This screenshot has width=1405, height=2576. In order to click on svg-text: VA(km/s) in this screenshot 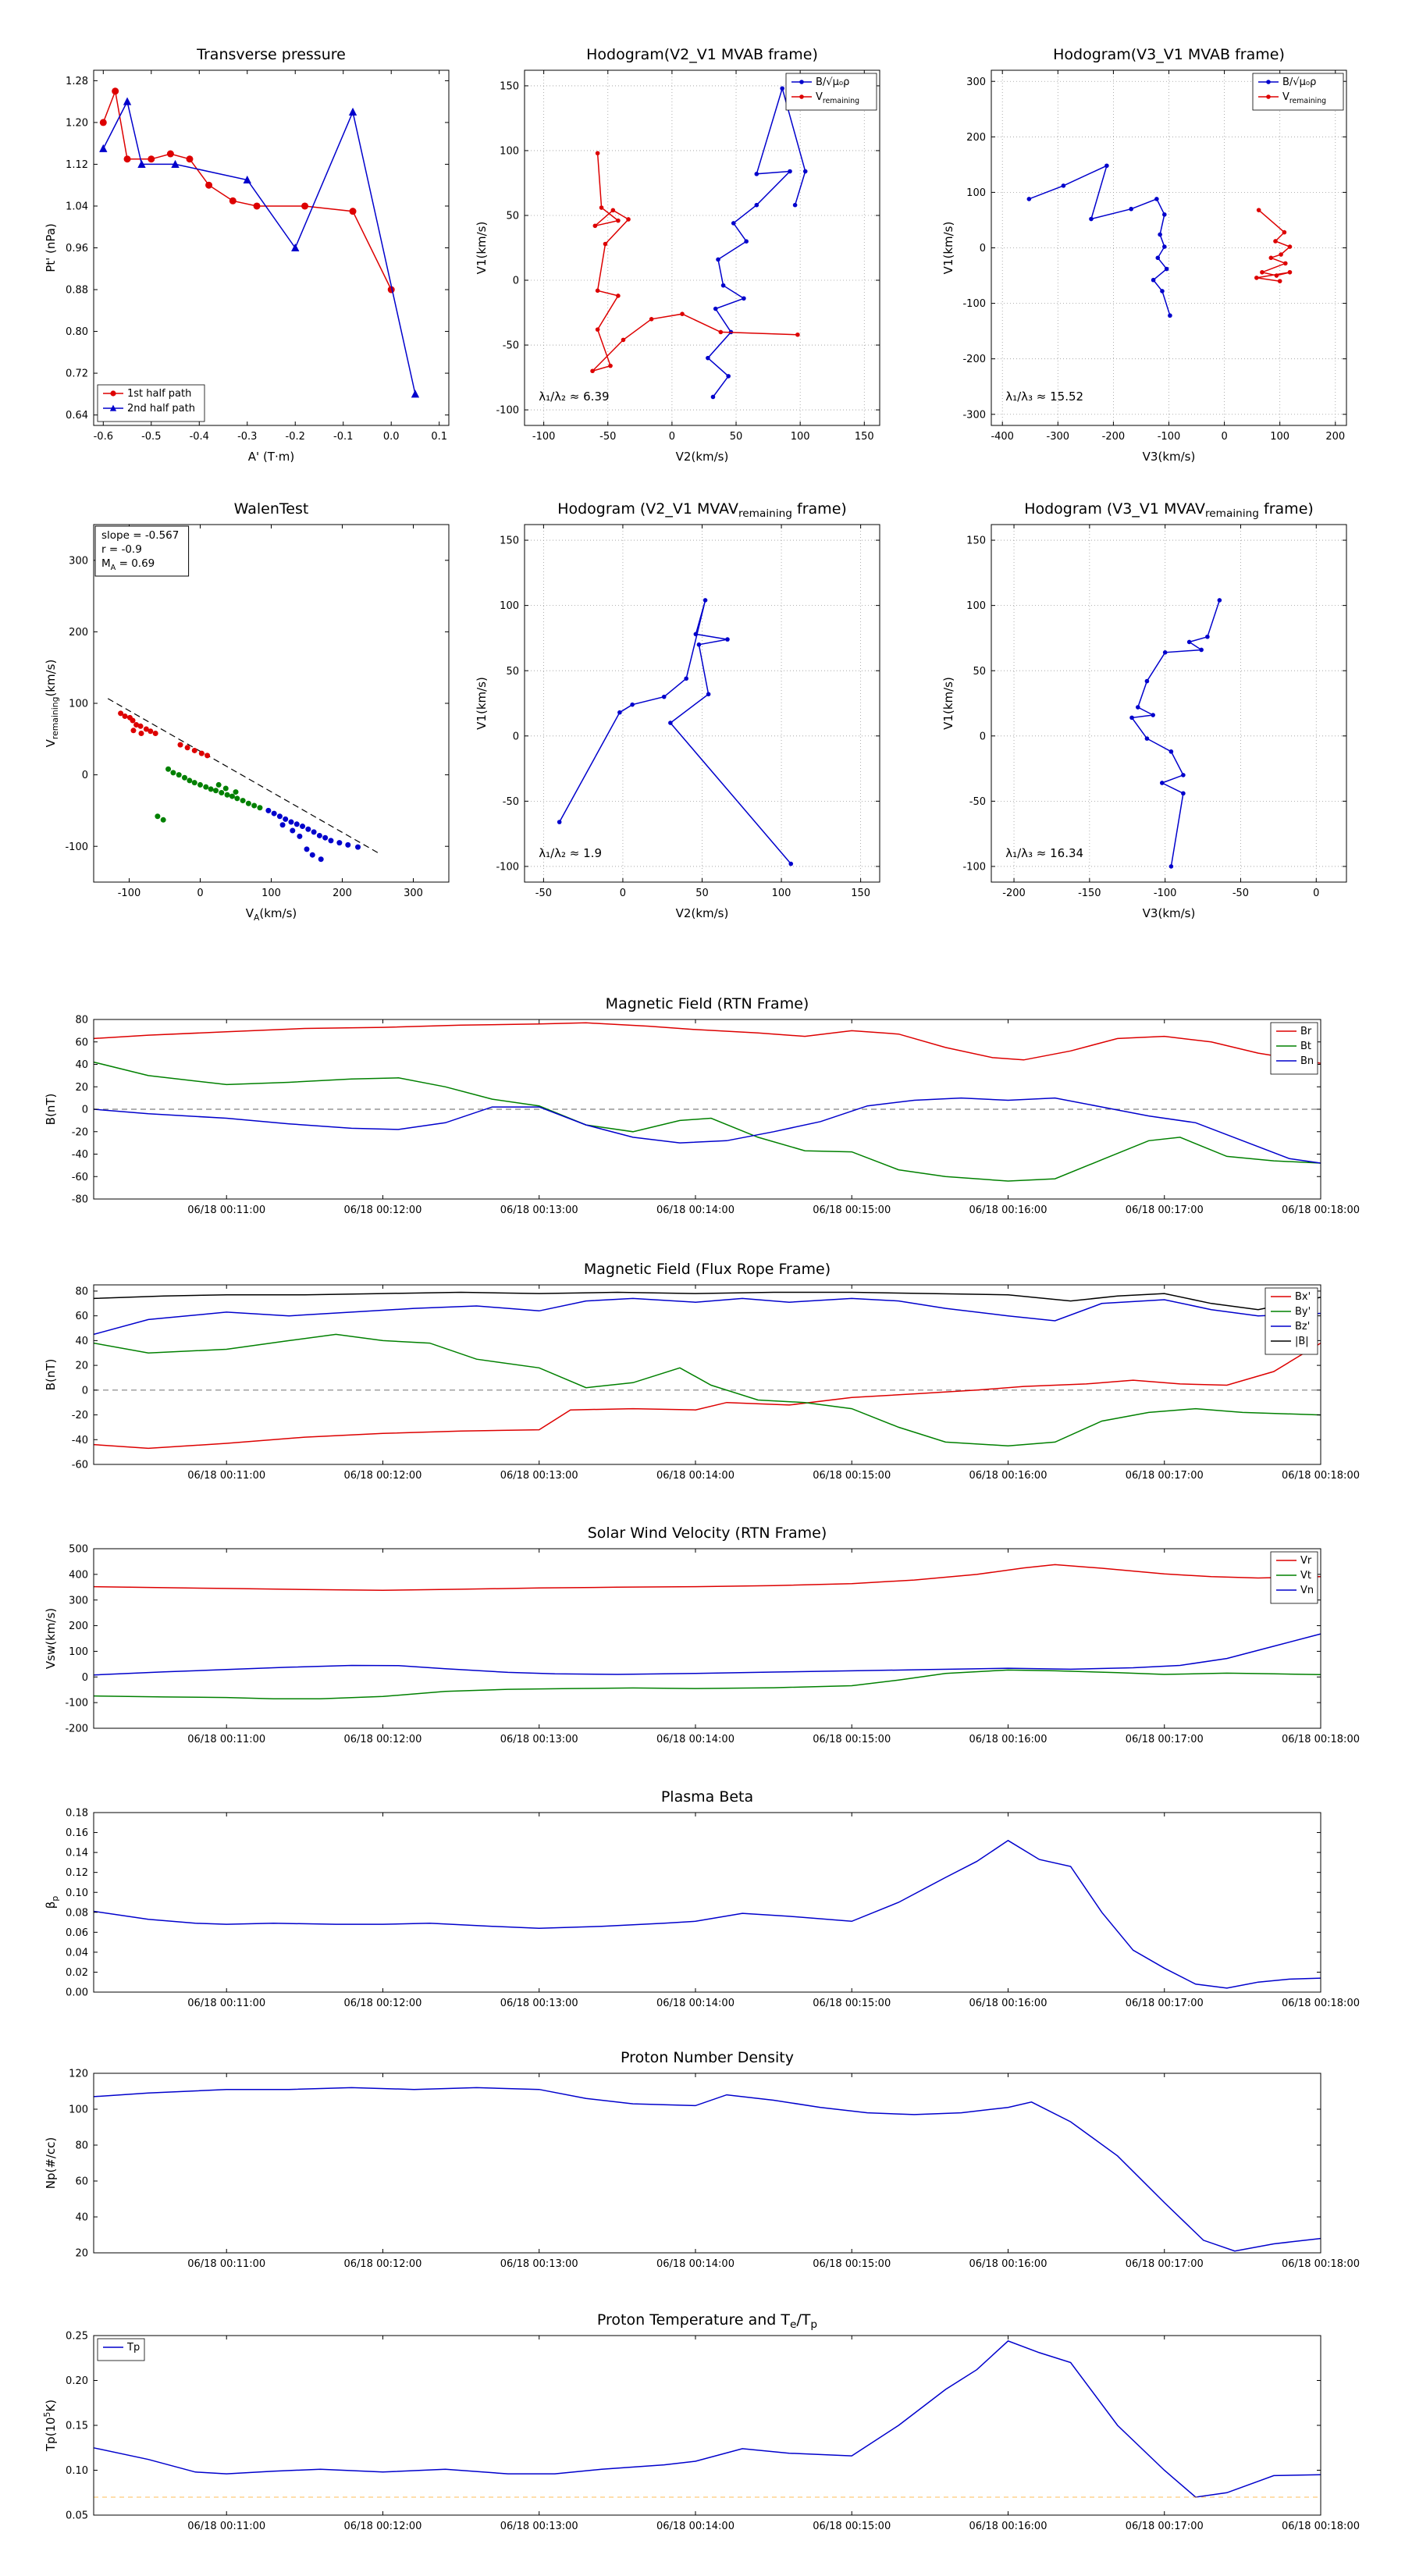, I will do `click(271, 914)`.